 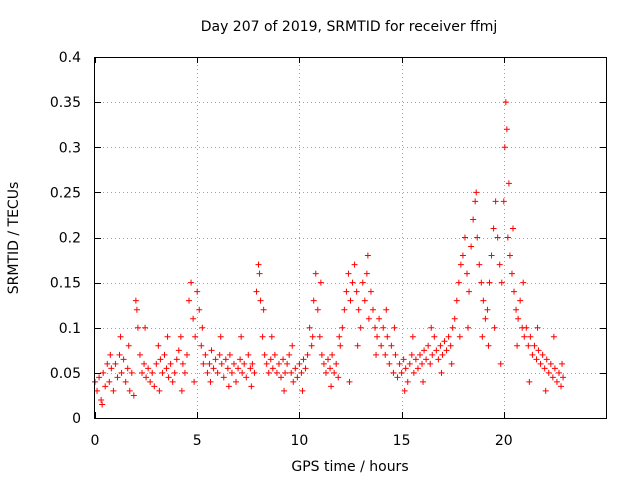 I want to click on x-tick-label: 15, so click(x=402, y=441).